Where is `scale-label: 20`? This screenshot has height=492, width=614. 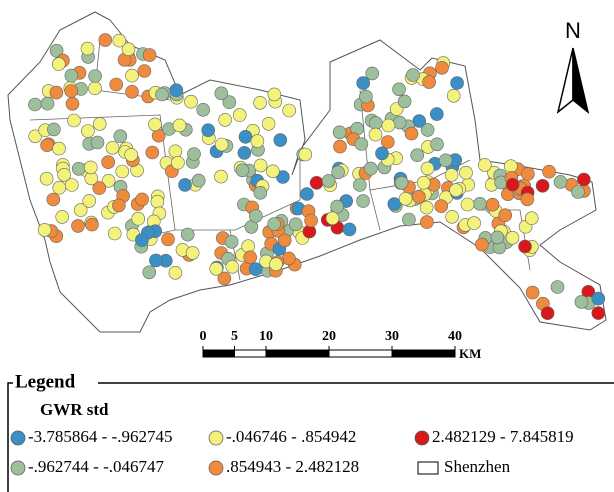 scale-label: 20 is located at coordinates (329, 336).